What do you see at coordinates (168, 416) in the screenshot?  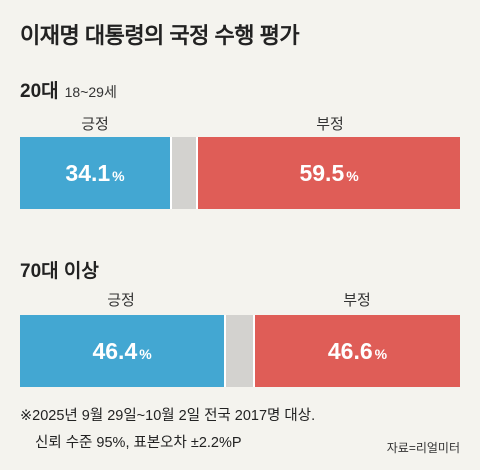 I see `survey-note: ※2025년 9월 29일~10월 2일 전국 2017명 대상.` at bounding box center [168, 416].